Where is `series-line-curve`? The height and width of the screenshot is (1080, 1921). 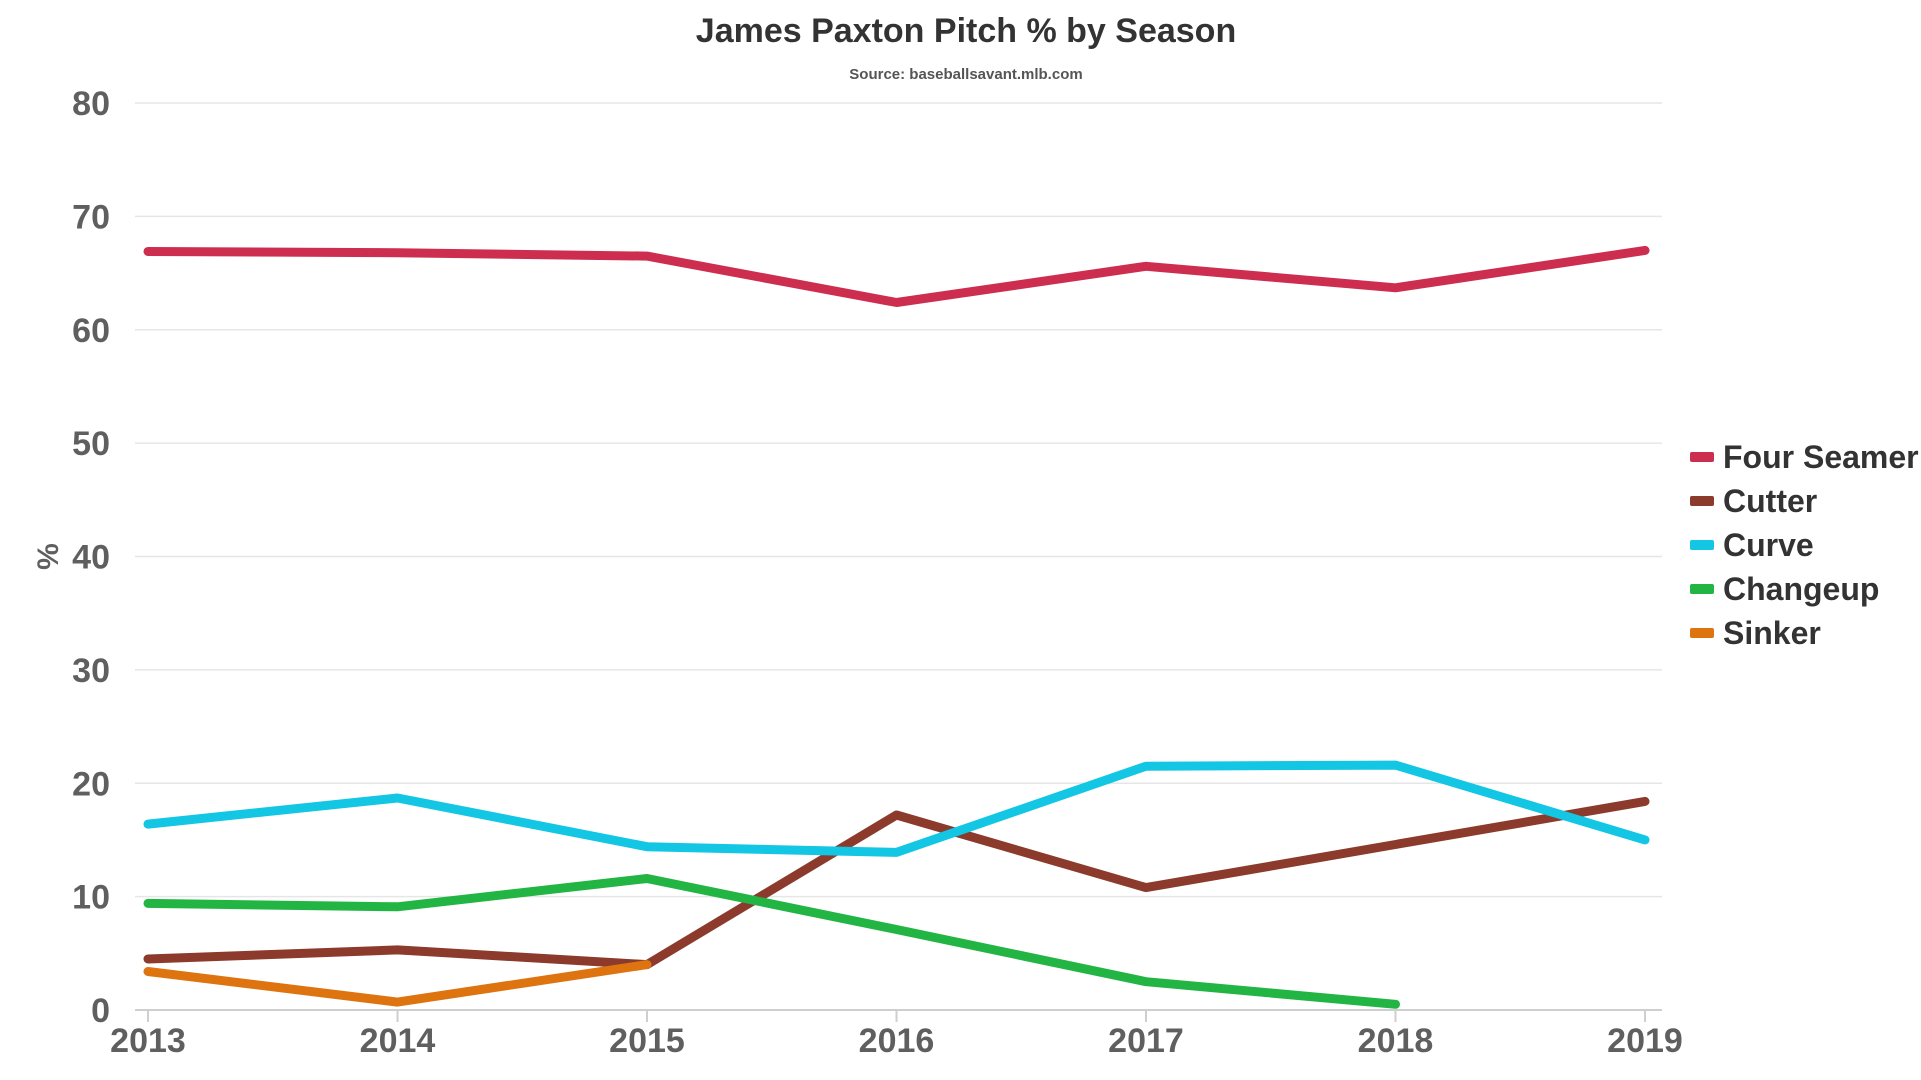
series-line-curve is located at coordinates (896, 808).